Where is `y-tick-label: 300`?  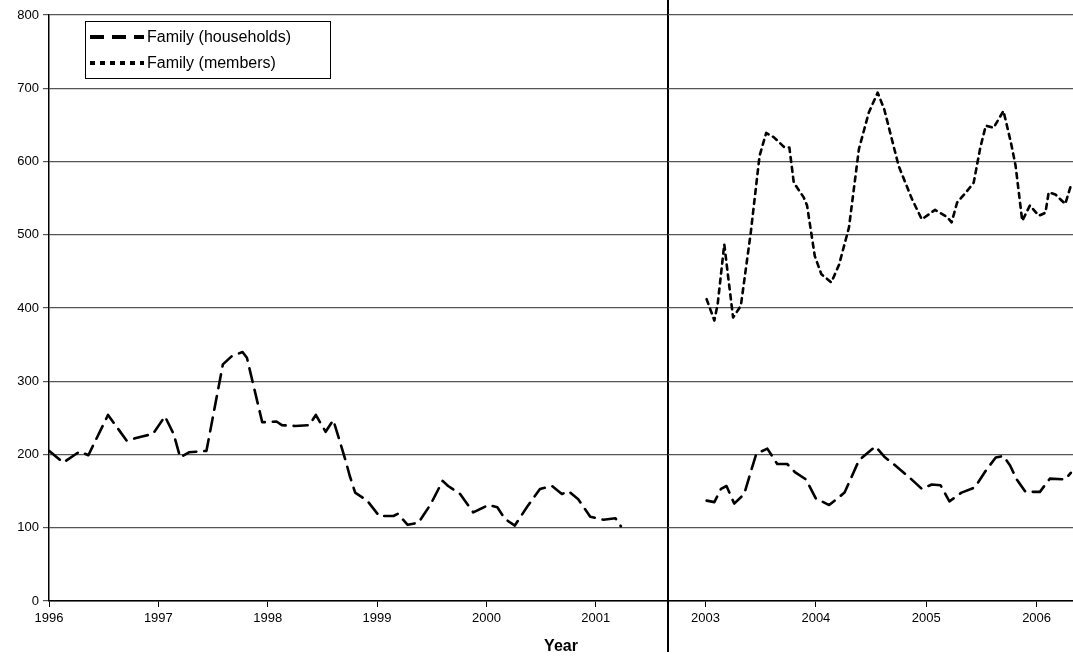 y-tick-label: 300 is located at coordinates (28, 380).